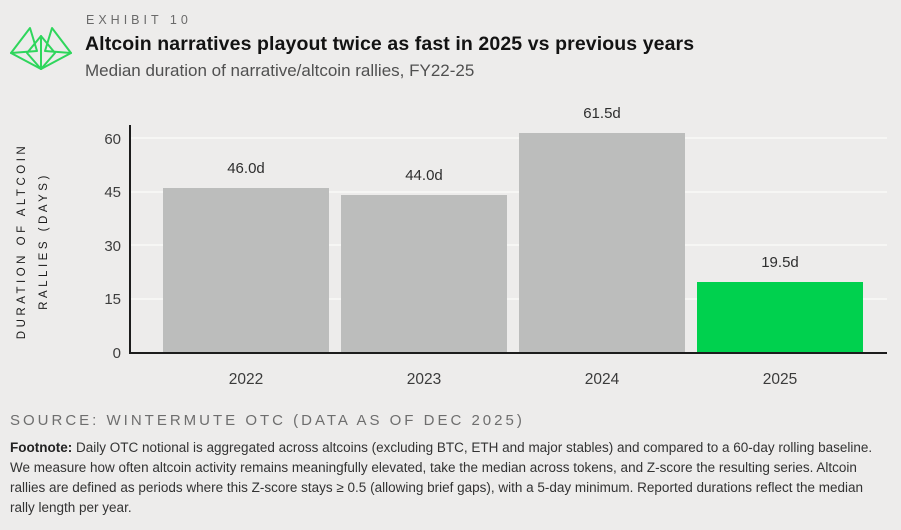 The width and height of the screenshot is (901, 530). I want to click on y-tick-label-30: 30, so click(112, 246).